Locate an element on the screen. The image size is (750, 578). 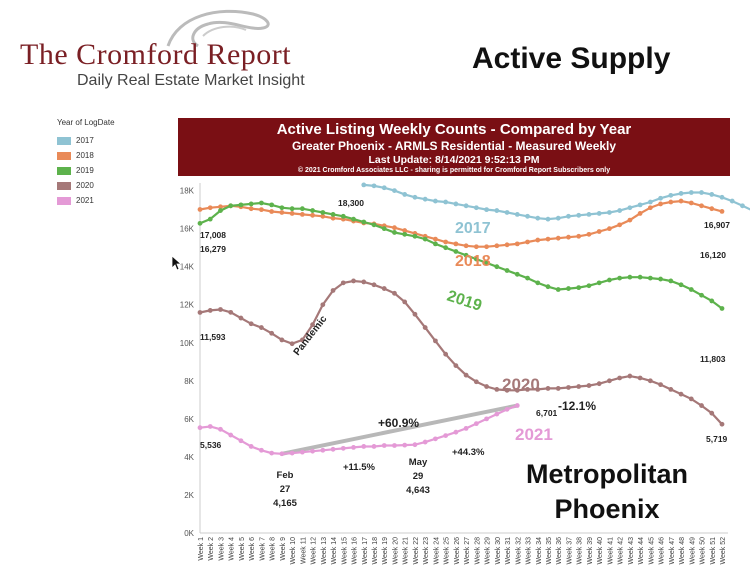
mouse-cursor-icon is located at coordinates (177, 263).